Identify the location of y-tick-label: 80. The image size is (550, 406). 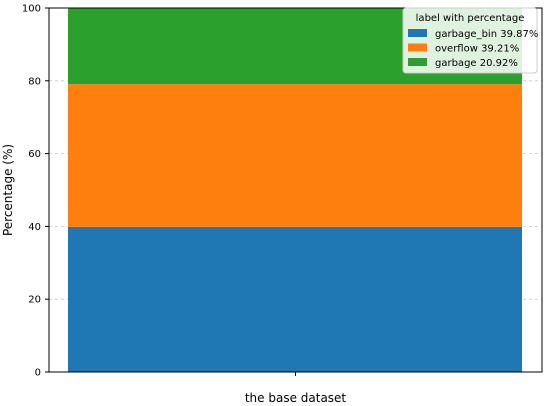
(34, 81).